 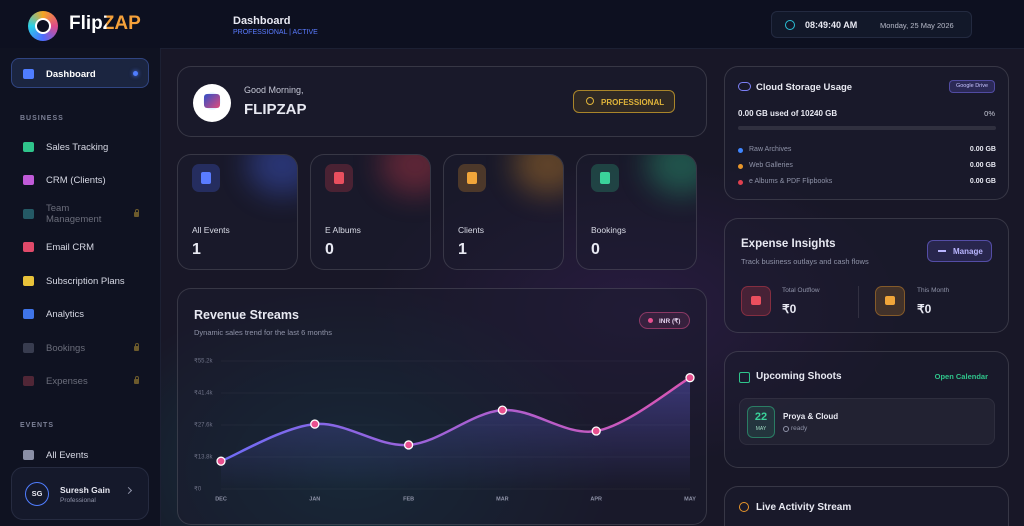 What do you see at coordinates (811, 416) in the screenshot?
I see `shoot-name: Proya & Cloud` at bounding box center [811, 416].